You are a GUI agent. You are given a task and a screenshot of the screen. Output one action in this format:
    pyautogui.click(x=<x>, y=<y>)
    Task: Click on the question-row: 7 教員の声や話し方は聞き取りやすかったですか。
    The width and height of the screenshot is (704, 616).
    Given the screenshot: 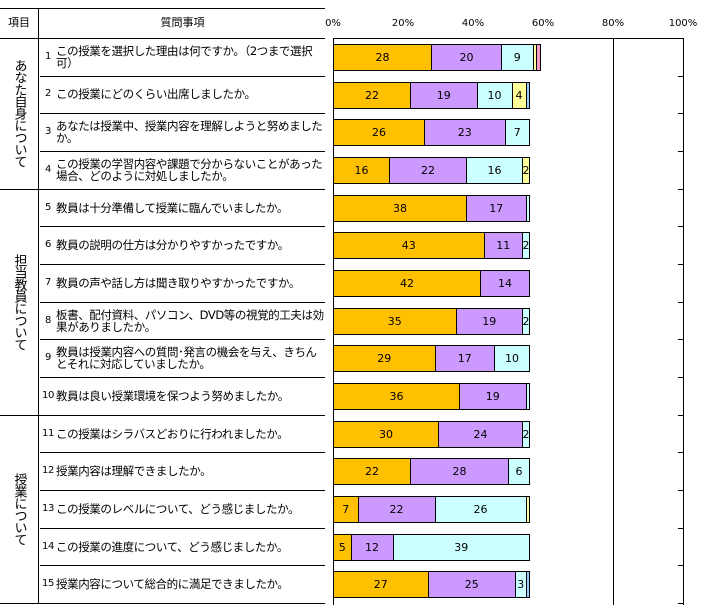 What is the action you would take?
    pyautogui.click(x=182, y=283)
    